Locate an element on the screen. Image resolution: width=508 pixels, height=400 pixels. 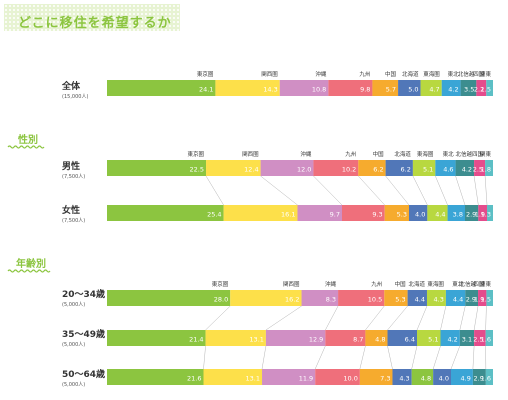
category-label: 東海圏 is located at coordinates (431, 74).